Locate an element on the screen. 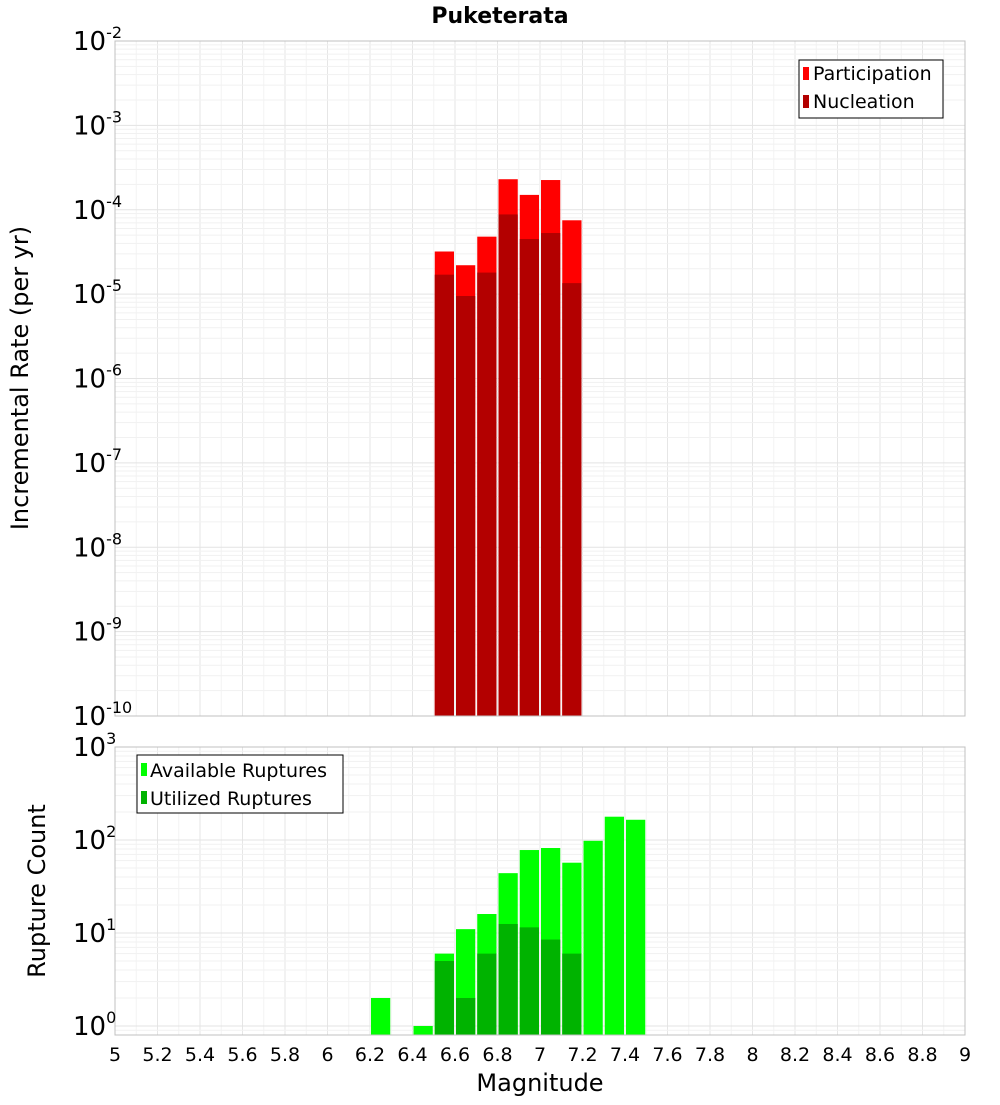  legend-label-available: Available Ruptures is located at coordinates (238, 771).